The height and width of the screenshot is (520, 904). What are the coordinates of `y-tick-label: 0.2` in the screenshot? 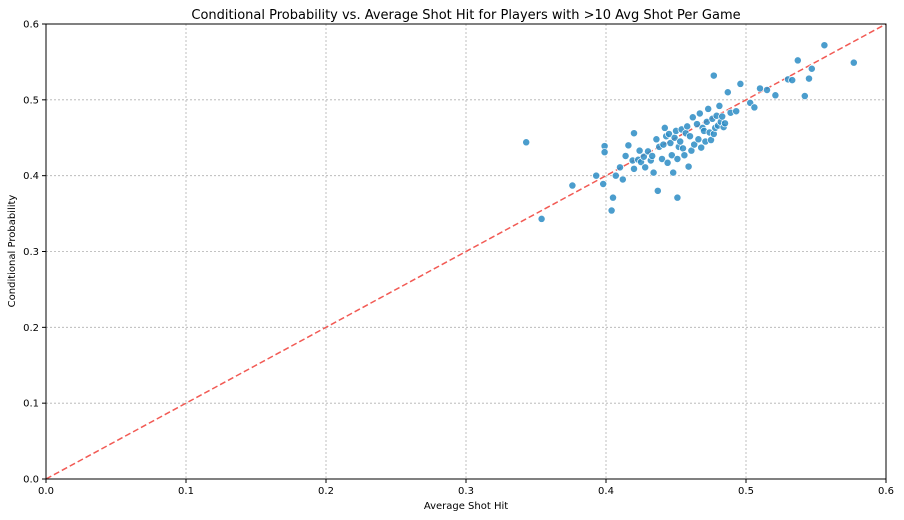 It's located at (31, 328).